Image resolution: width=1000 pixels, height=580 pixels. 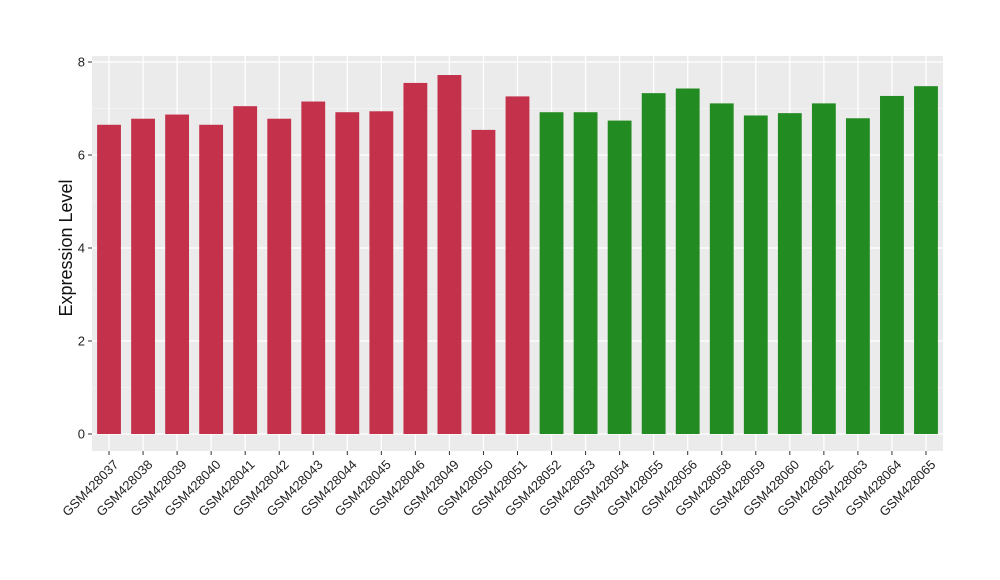 I want to click on bar-GSM428041, so click(x=245, y=270).